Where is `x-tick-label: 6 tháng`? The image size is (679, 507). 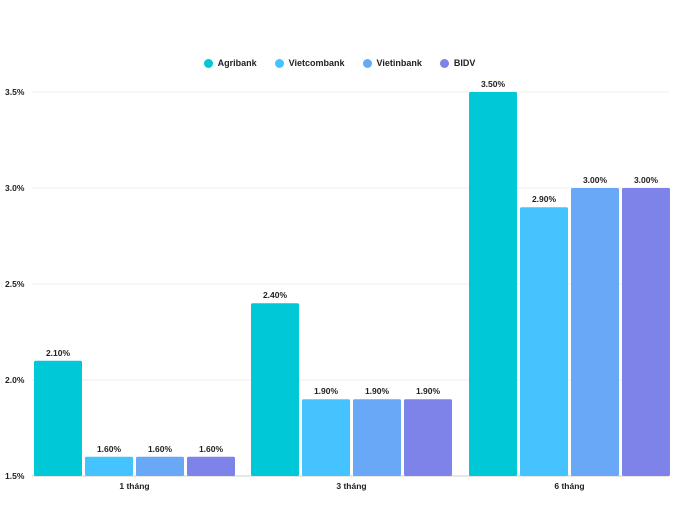
x-tick-label: 6 tháng is located at coordinates (569, 486).